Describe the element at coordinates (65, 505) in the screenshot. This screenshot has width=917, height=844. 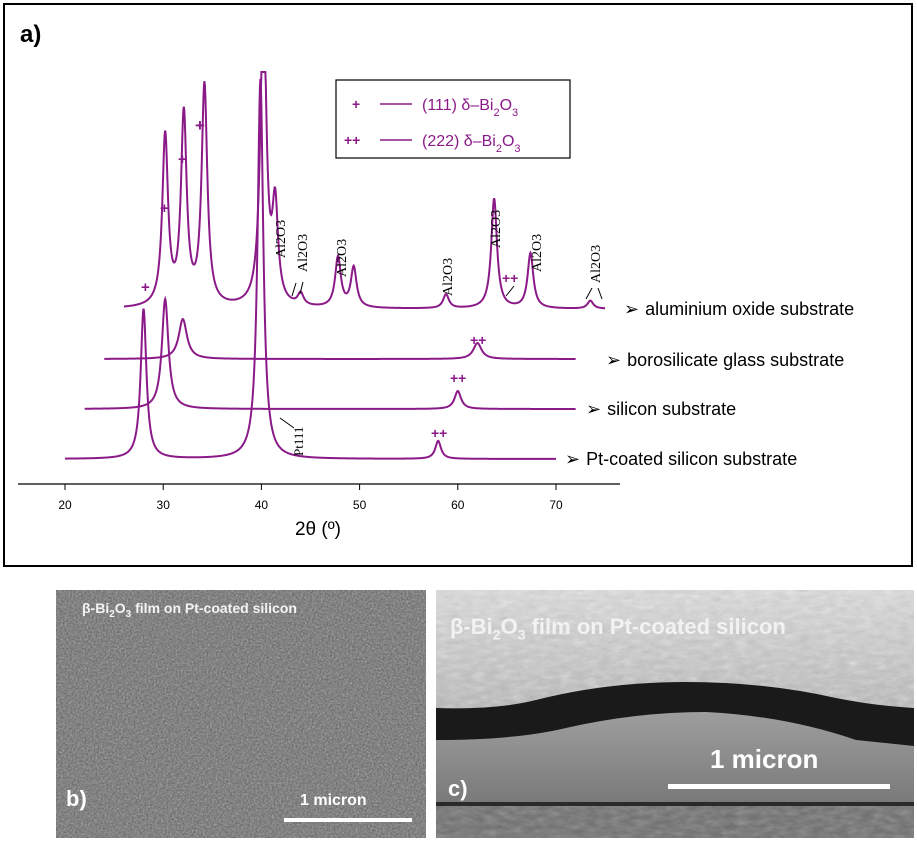
I see `x-tick-label: 20` at that location.